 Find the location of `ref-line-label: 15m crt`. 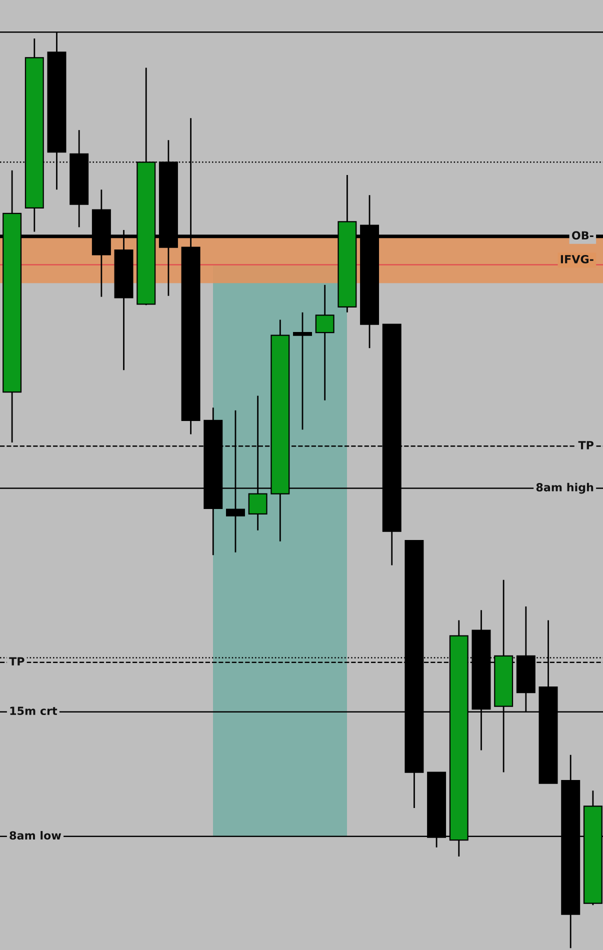

ref-line-label: 15m crt is located at coordinates (34, 711).